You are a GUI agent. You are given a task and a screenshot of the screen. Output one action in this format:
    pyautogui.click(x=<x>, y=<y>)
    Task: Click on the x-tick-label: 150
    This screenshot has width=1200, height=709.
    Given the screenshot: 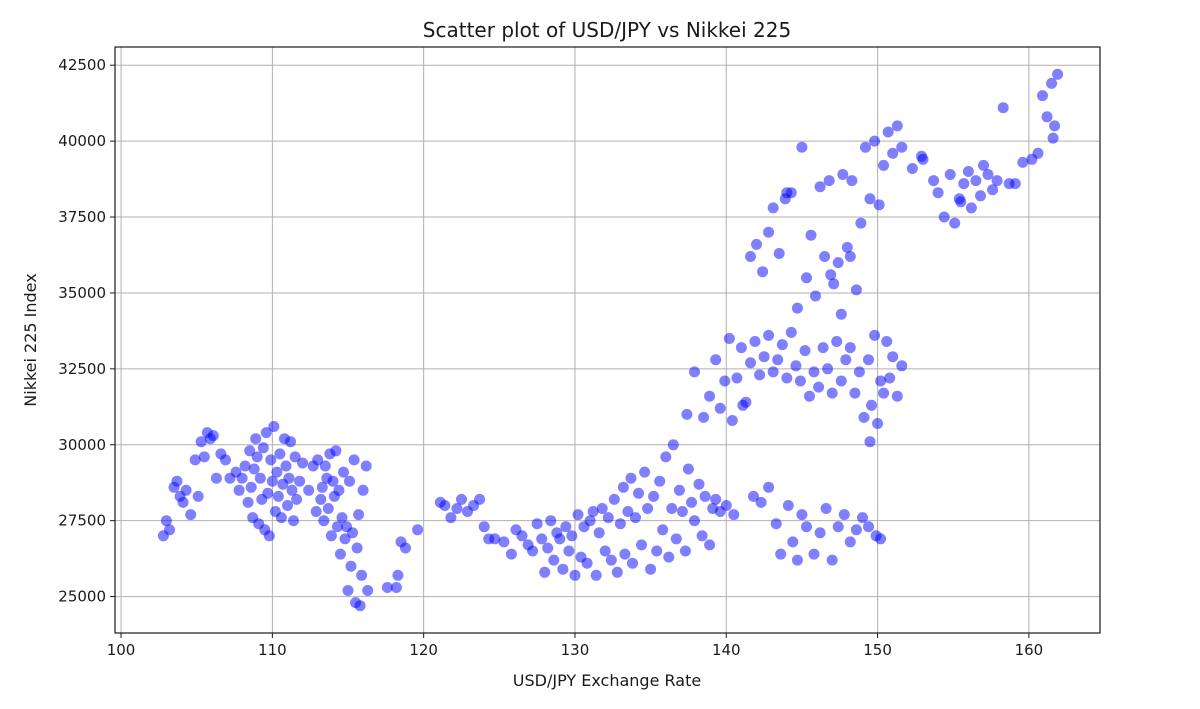 What is the action you would take?
    pyautogui.click(x=877, y=650)
    